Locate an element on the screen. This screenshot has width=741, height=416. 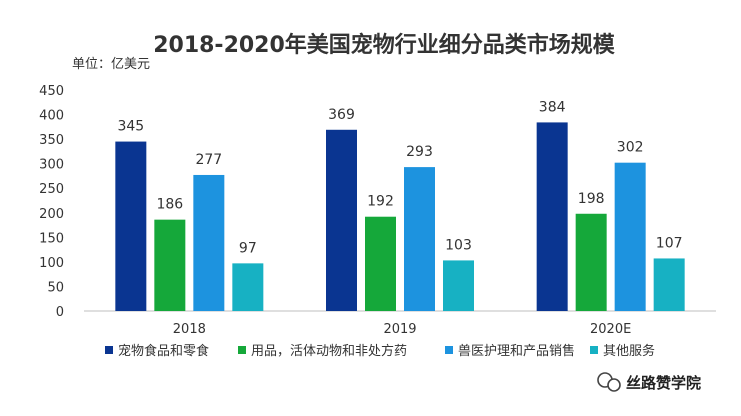
x-tick-label: 2018 is located at coordinates (189, 329).